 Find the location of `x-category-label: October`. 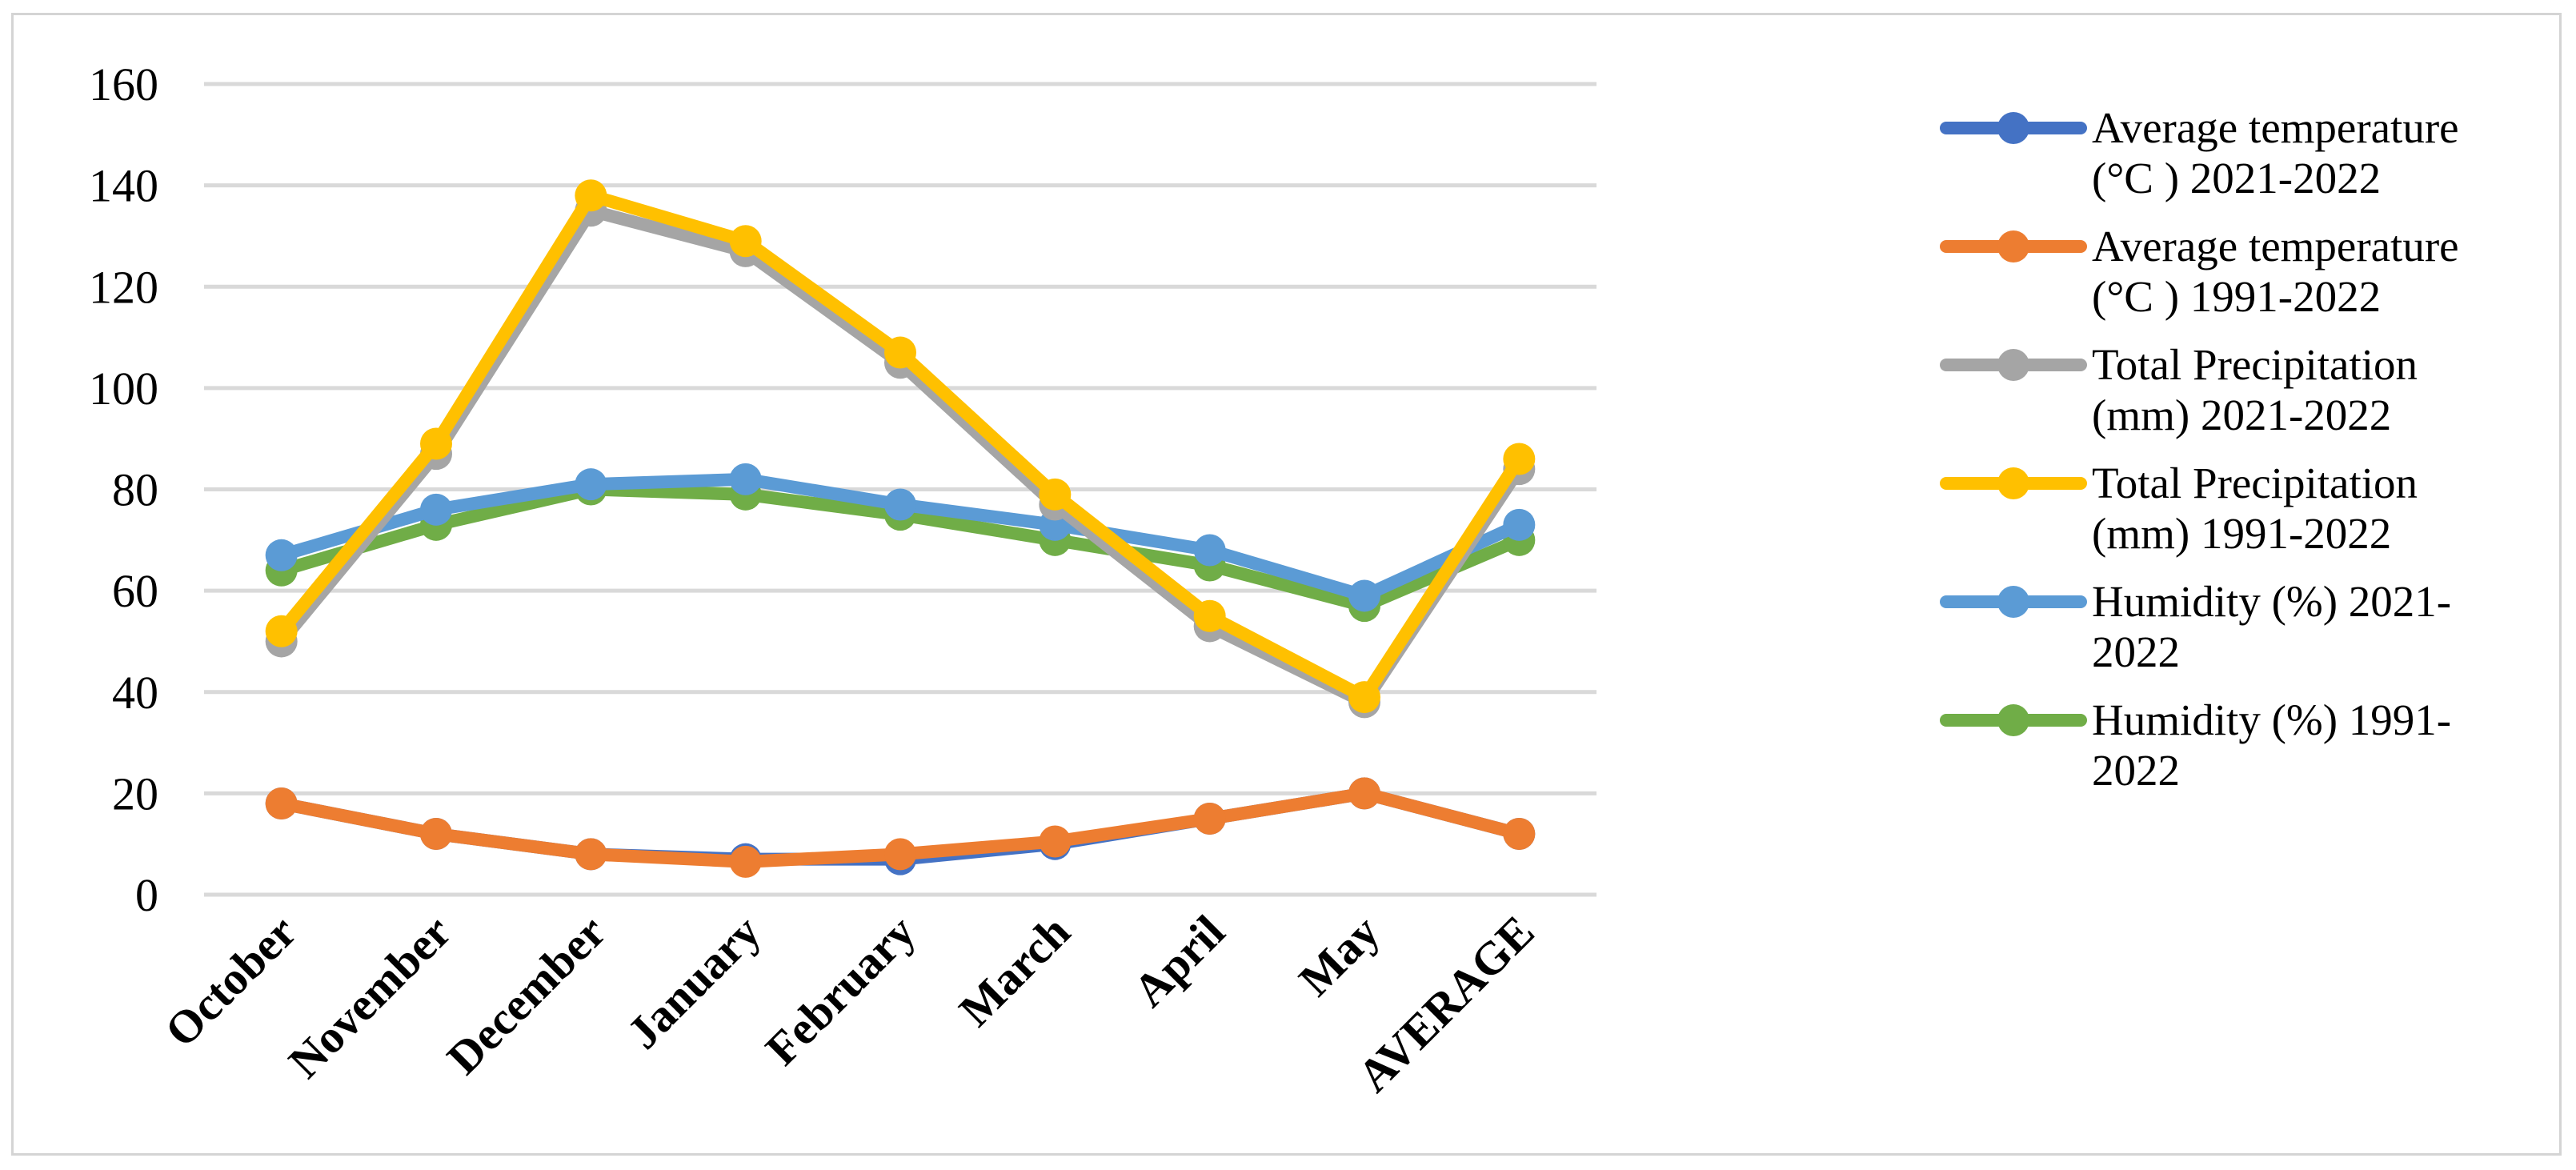

x-category-label: October is located at coordinates (230, 980).